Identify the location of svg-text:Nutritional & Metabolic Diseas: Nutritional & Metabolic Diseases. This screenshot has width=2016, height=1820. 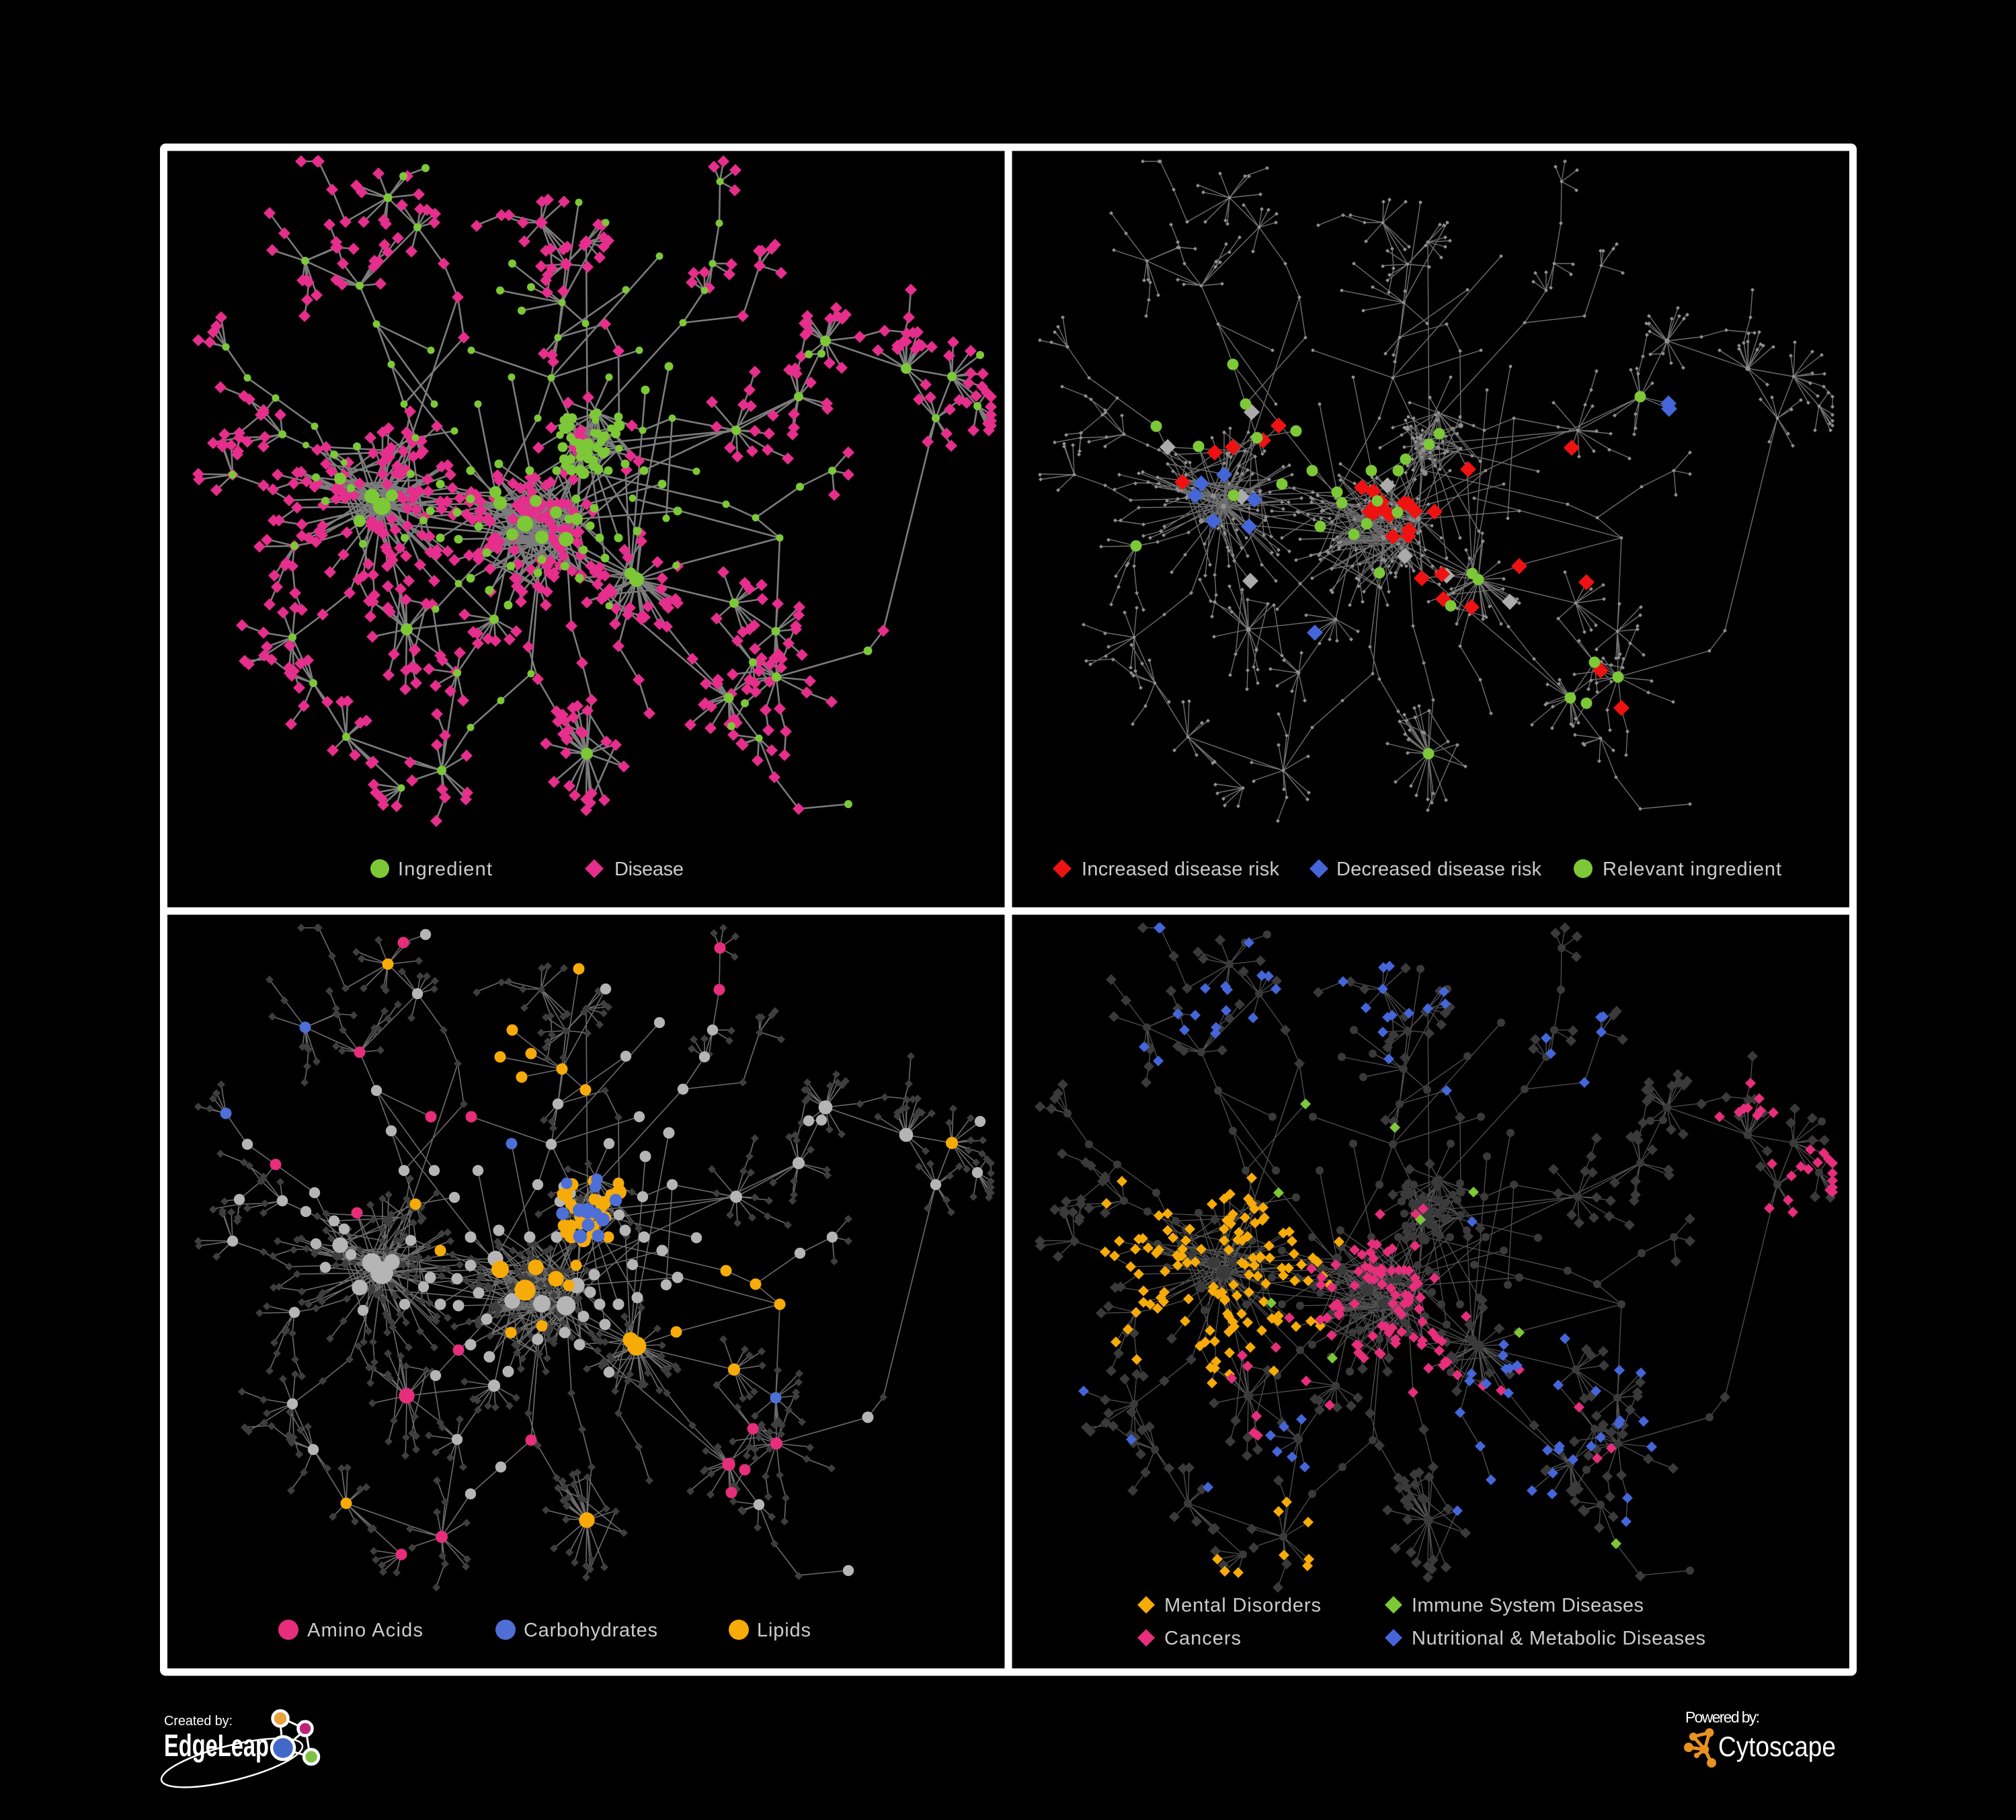
(1558, 1638).